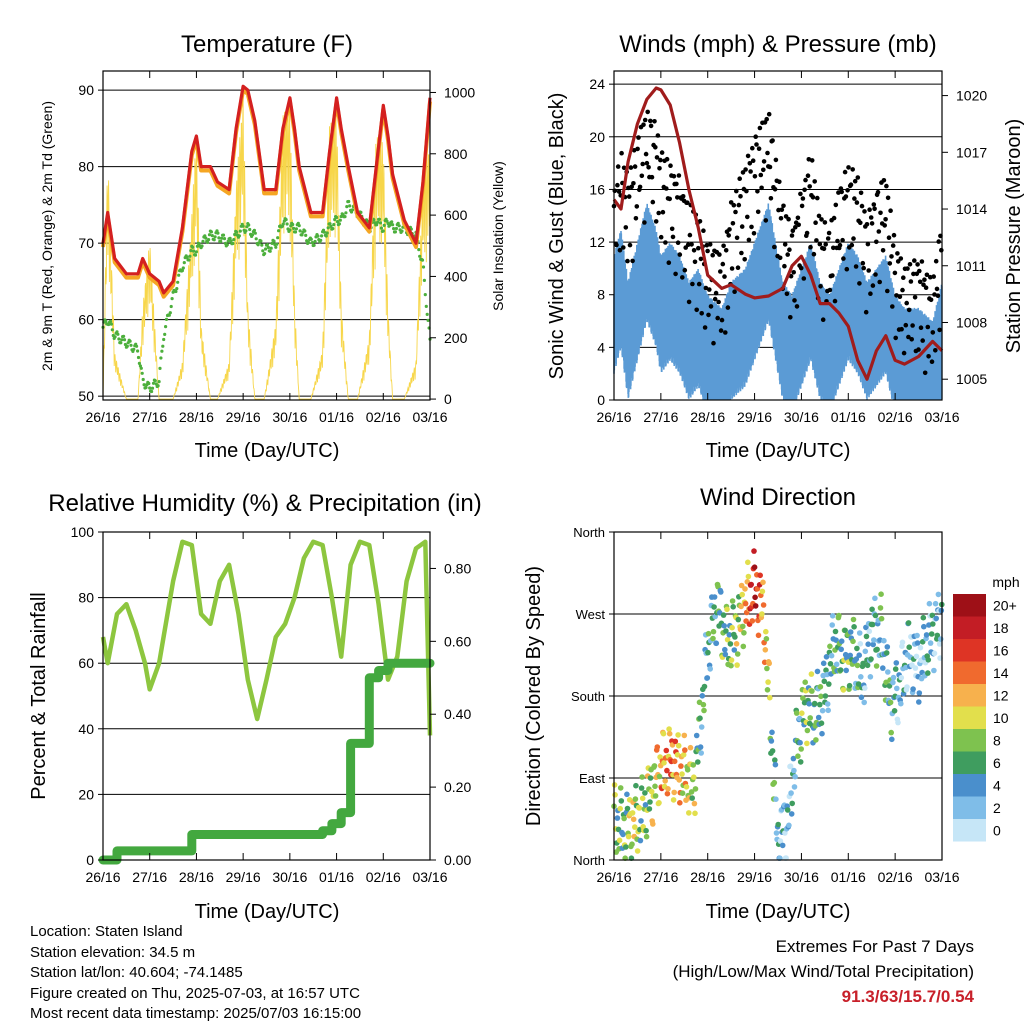 The image size is (1024, 1025). What do you see at coordinates (267, 44) in the screenshot?
I see `temperature-title: Temperature (F)` at bounding box center [267, 44].